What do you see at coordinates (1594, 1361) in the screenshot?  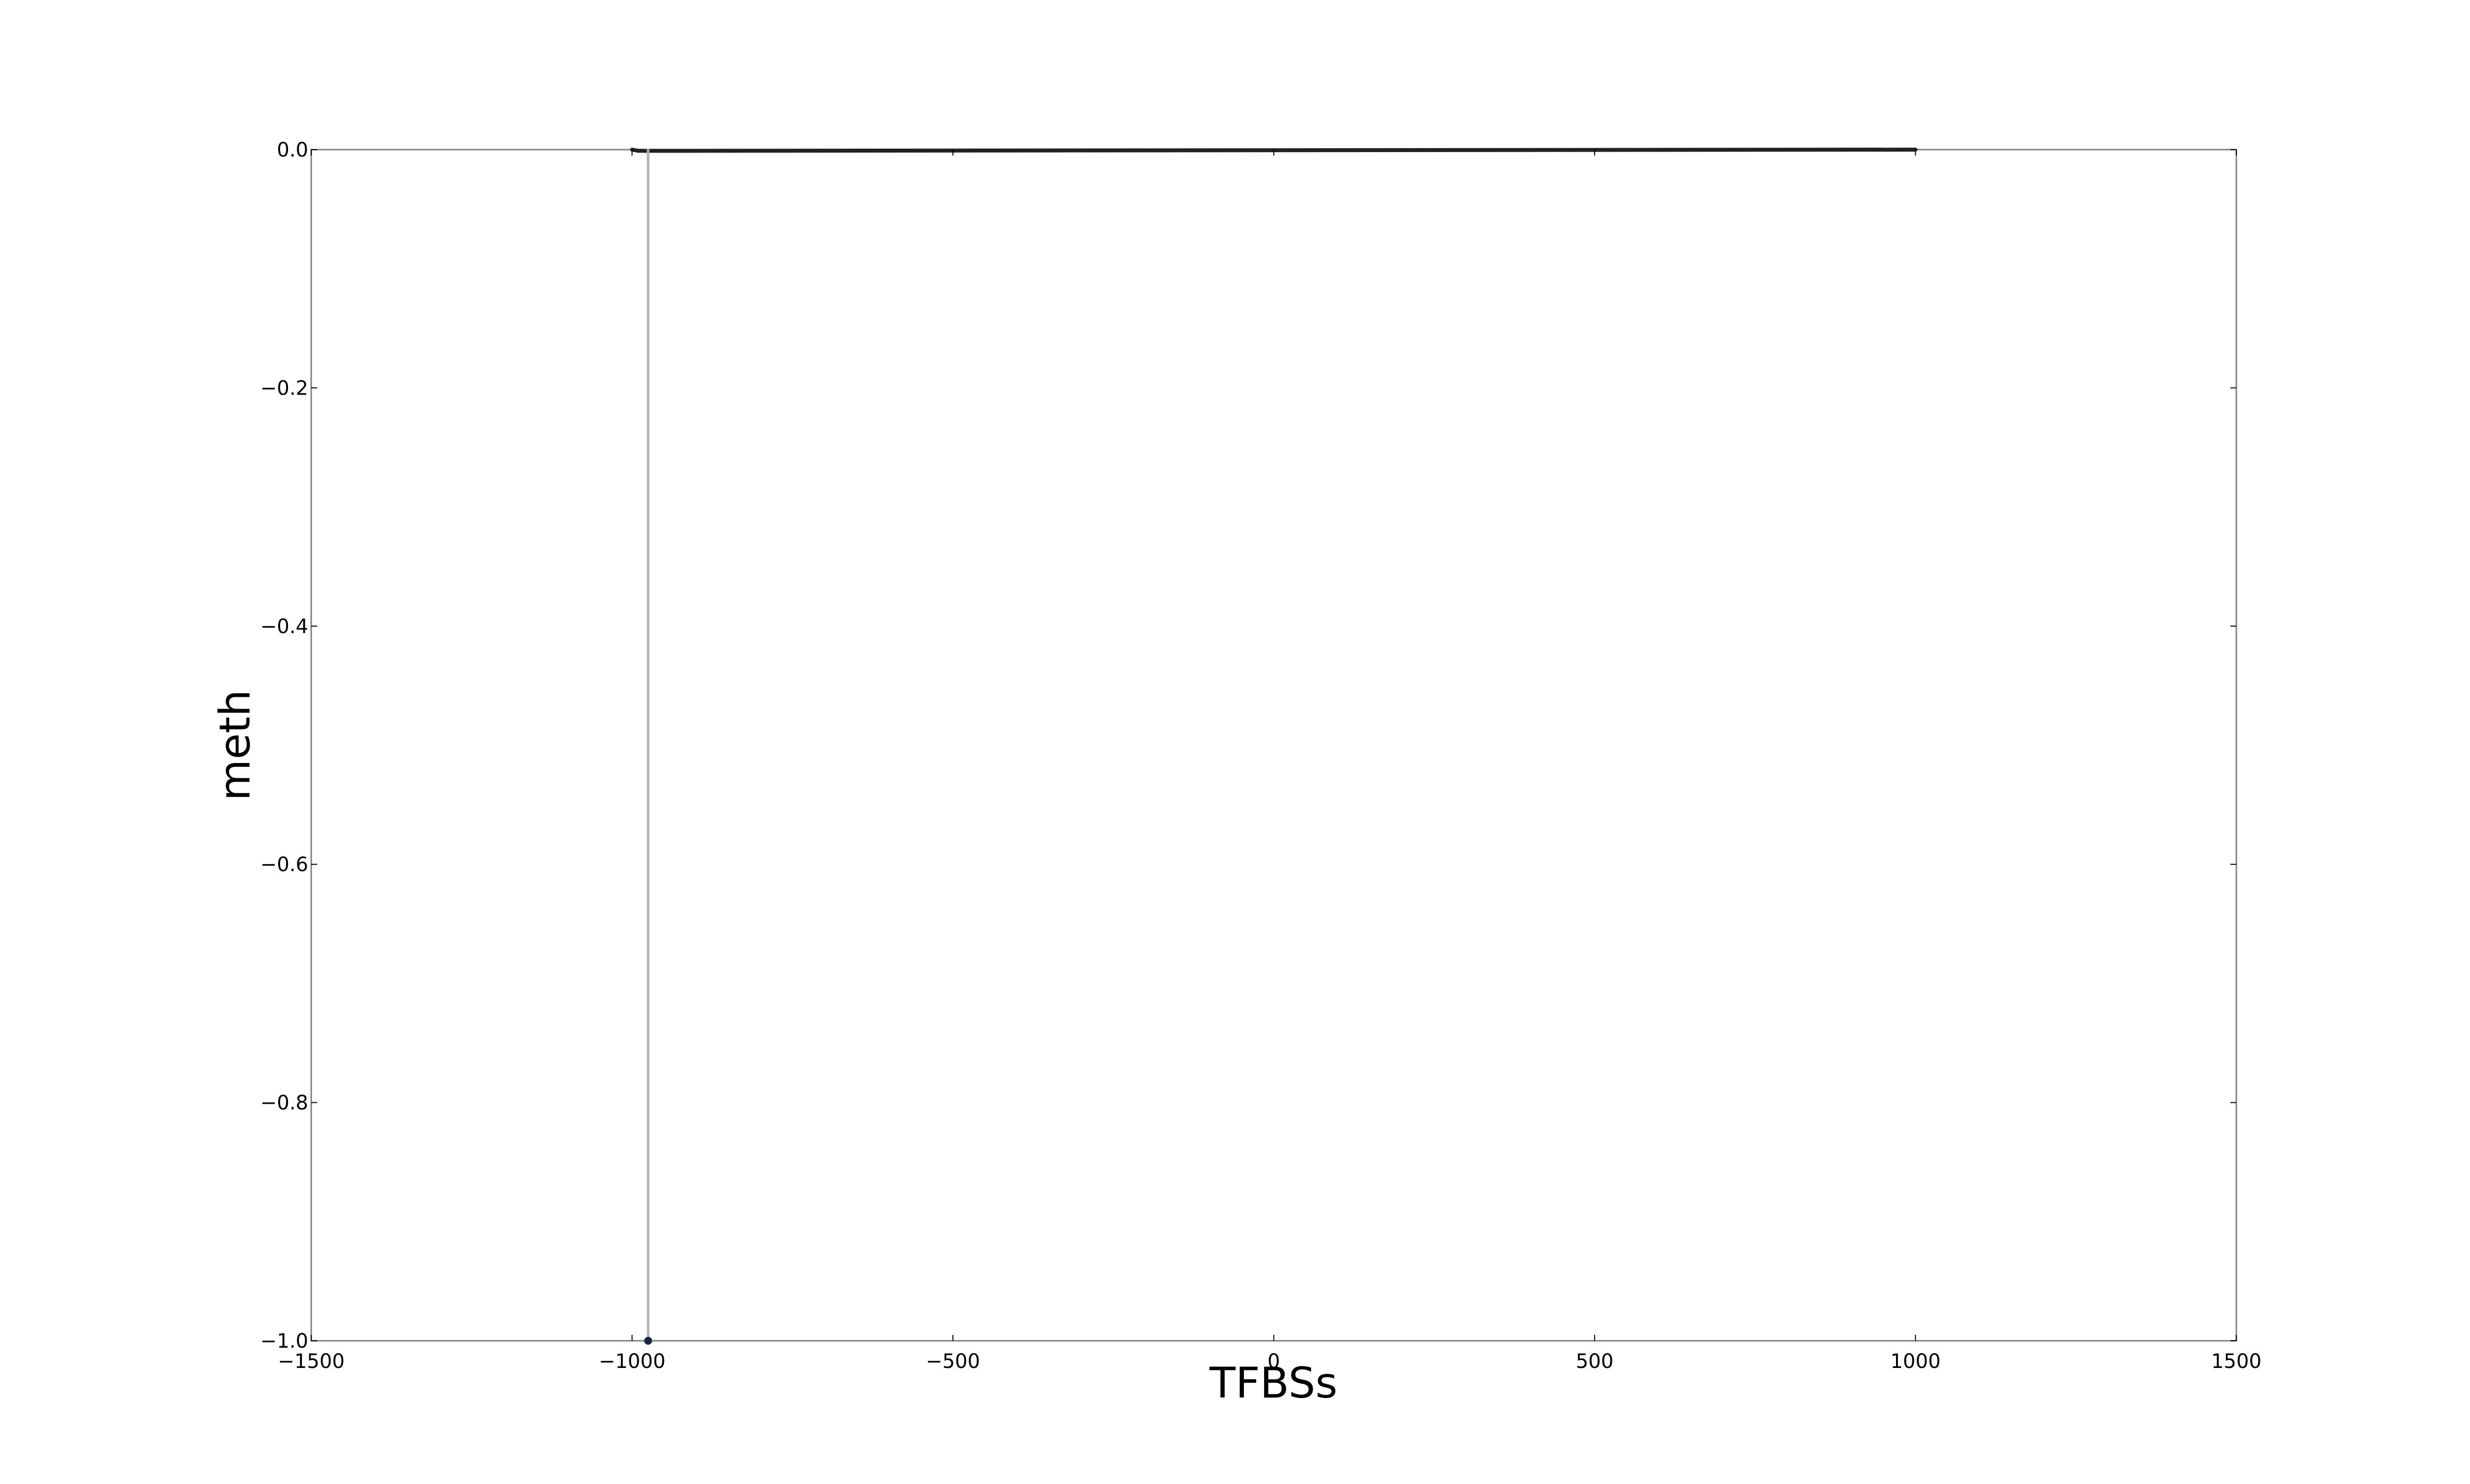 I see `x-tick-label: 500` at bounding box center [1594, 1361].